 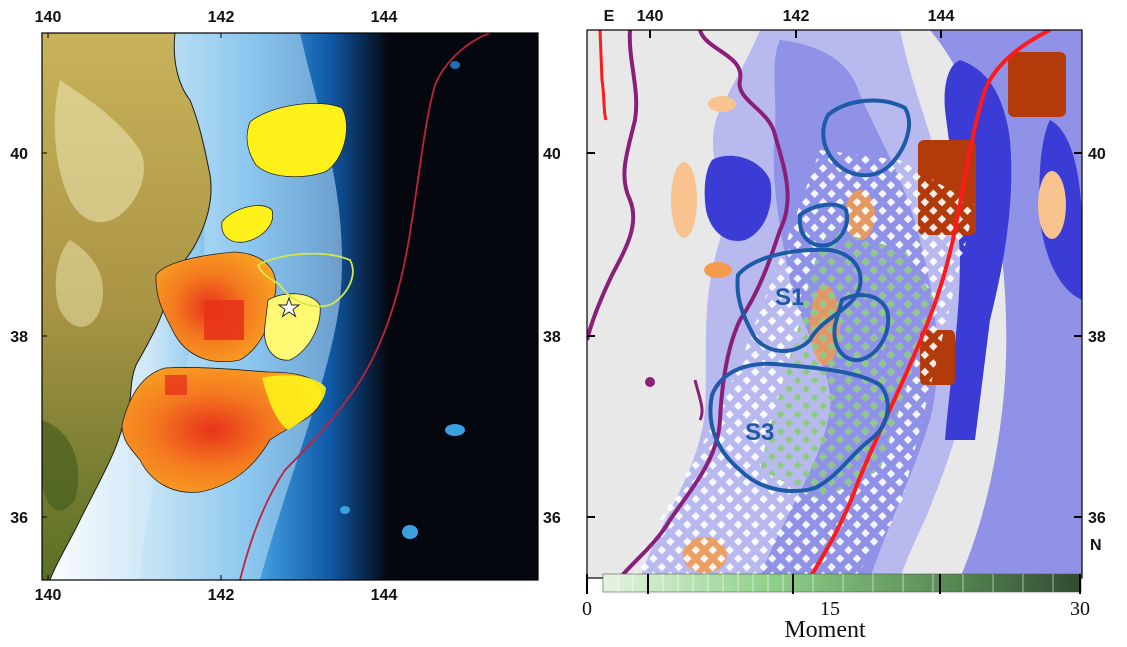 What do you see at coordinates (384, 17) in the screenshot?
I see `lon-tick-top-144: 144` at bounding box center [384, 17].